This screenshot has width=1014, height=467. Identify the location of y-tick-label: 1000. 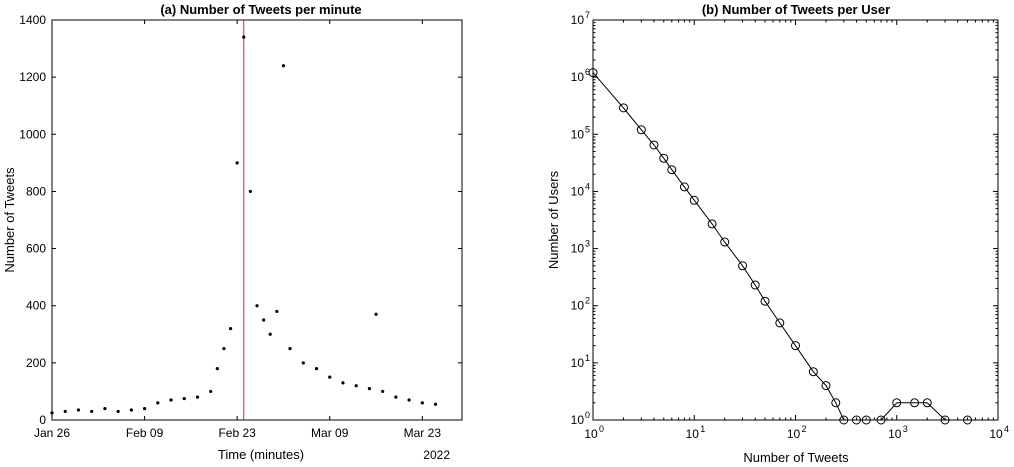
(32, 134).